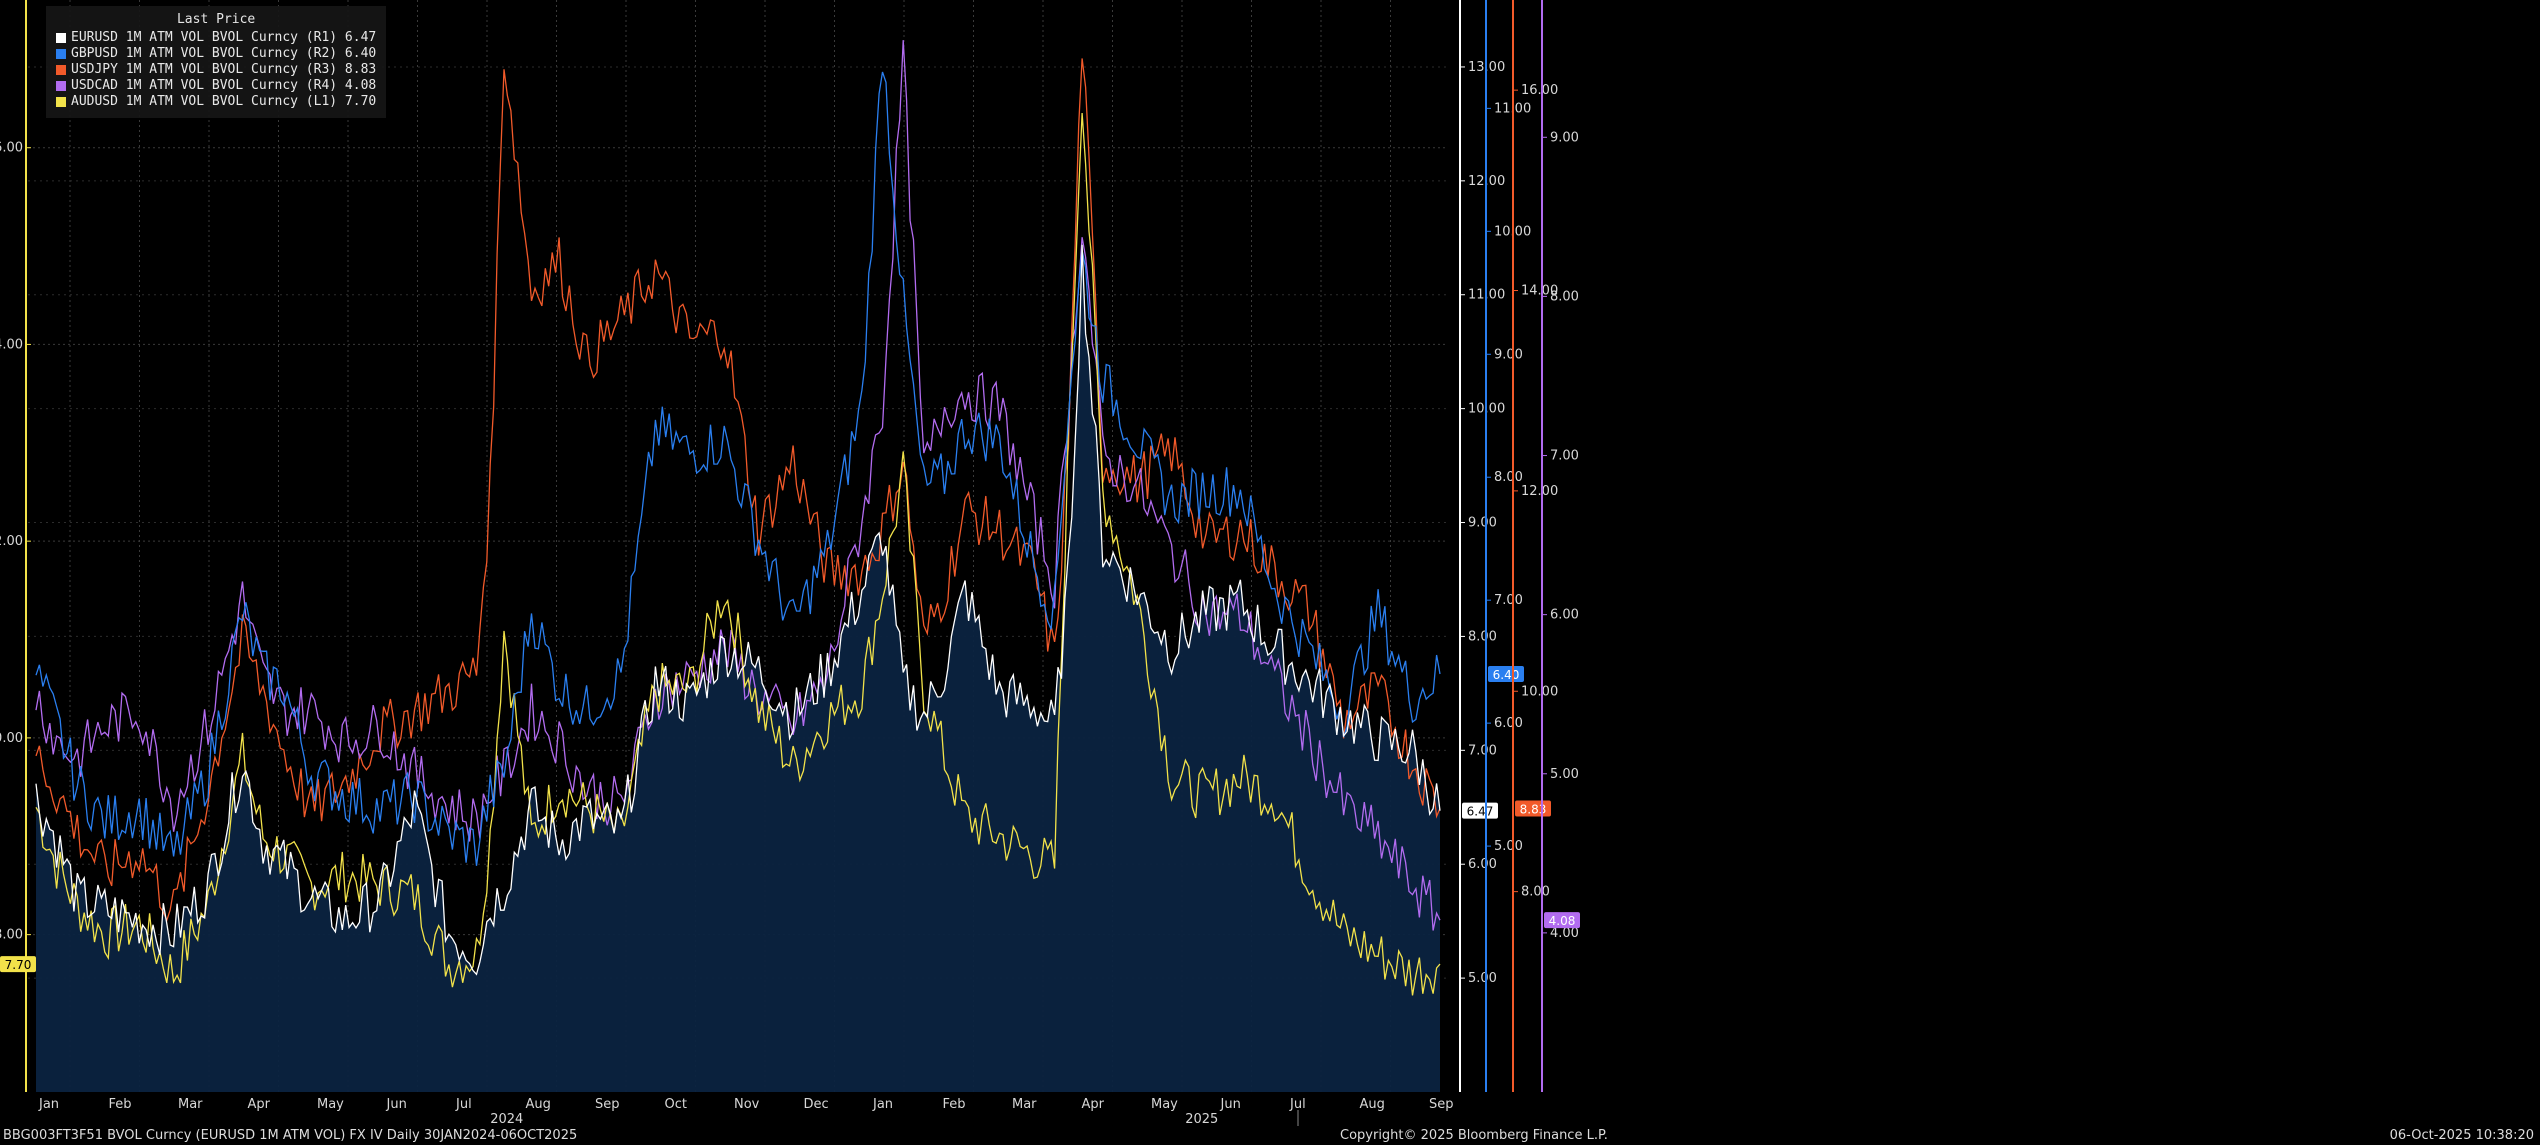 Image resolution: width=2540 pixels, height=1145 pixels. I want to click on x-tick-label: Dec, so click(816, 1104).